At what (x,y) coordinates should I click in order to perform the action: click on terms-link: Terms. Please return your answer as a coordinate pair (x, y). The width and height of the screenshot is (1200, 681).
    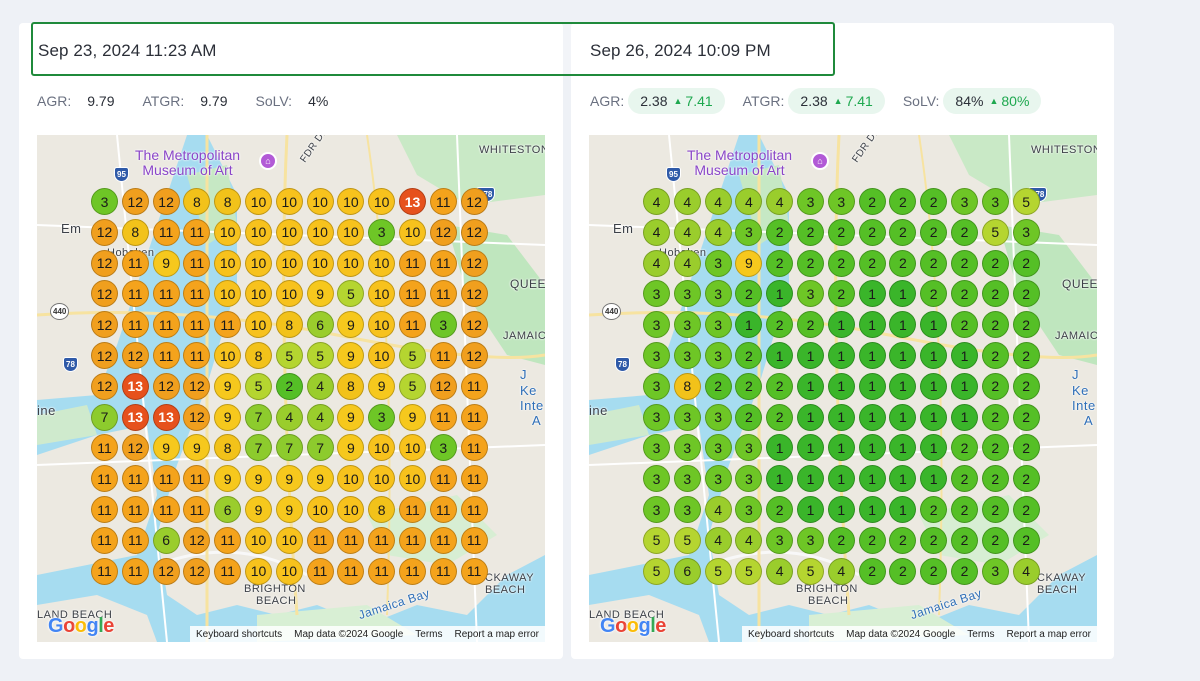
    Looking at the image, I should click on (429, 634).